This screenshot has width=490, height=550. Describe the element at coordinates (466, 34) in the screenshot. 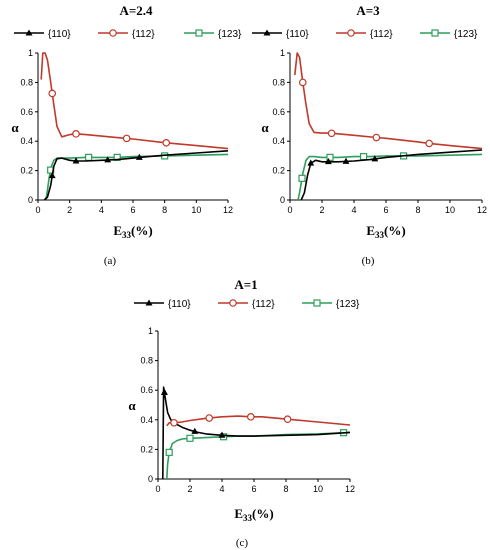

I see `chart-b-legend-label-123: {123}` at that location.